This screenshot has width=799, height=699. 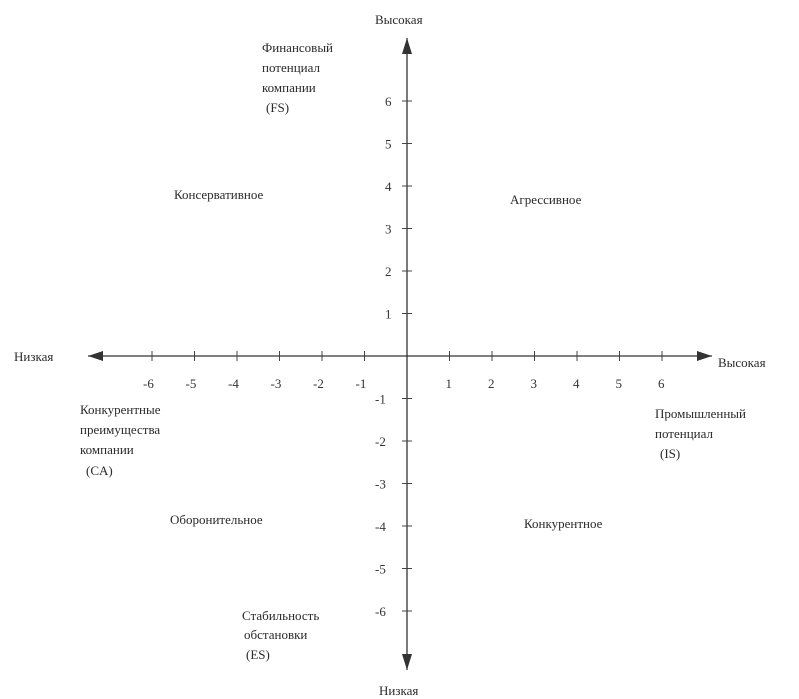 What do you see at coordinates (289, 87) in the screenshot?
I see `fs-title-line: компании` at bounding box center [289, 87].